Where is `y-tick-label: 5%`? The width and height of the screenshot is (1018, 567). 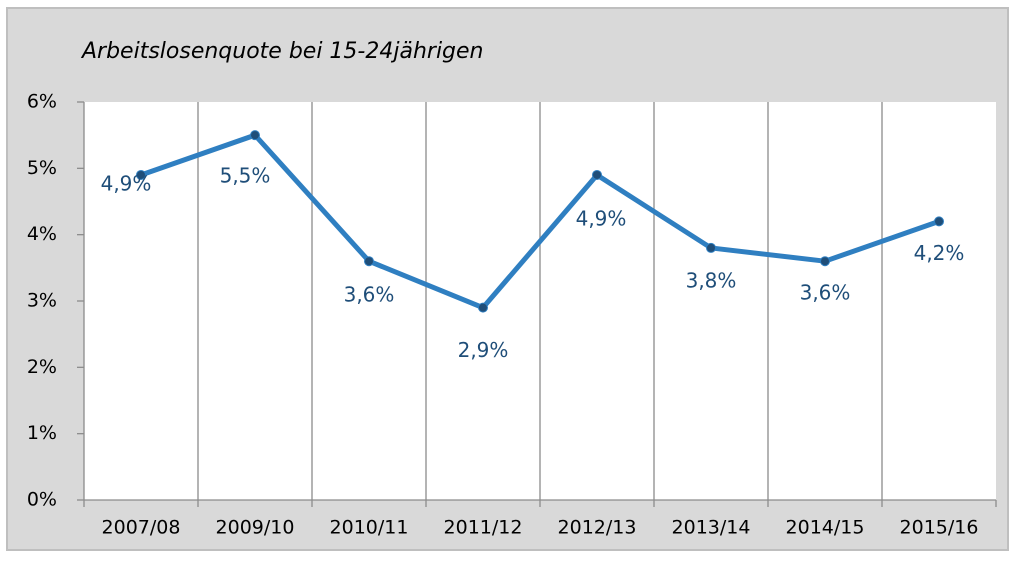 y-tick-label: 5% is located at coordinates (42, 168).